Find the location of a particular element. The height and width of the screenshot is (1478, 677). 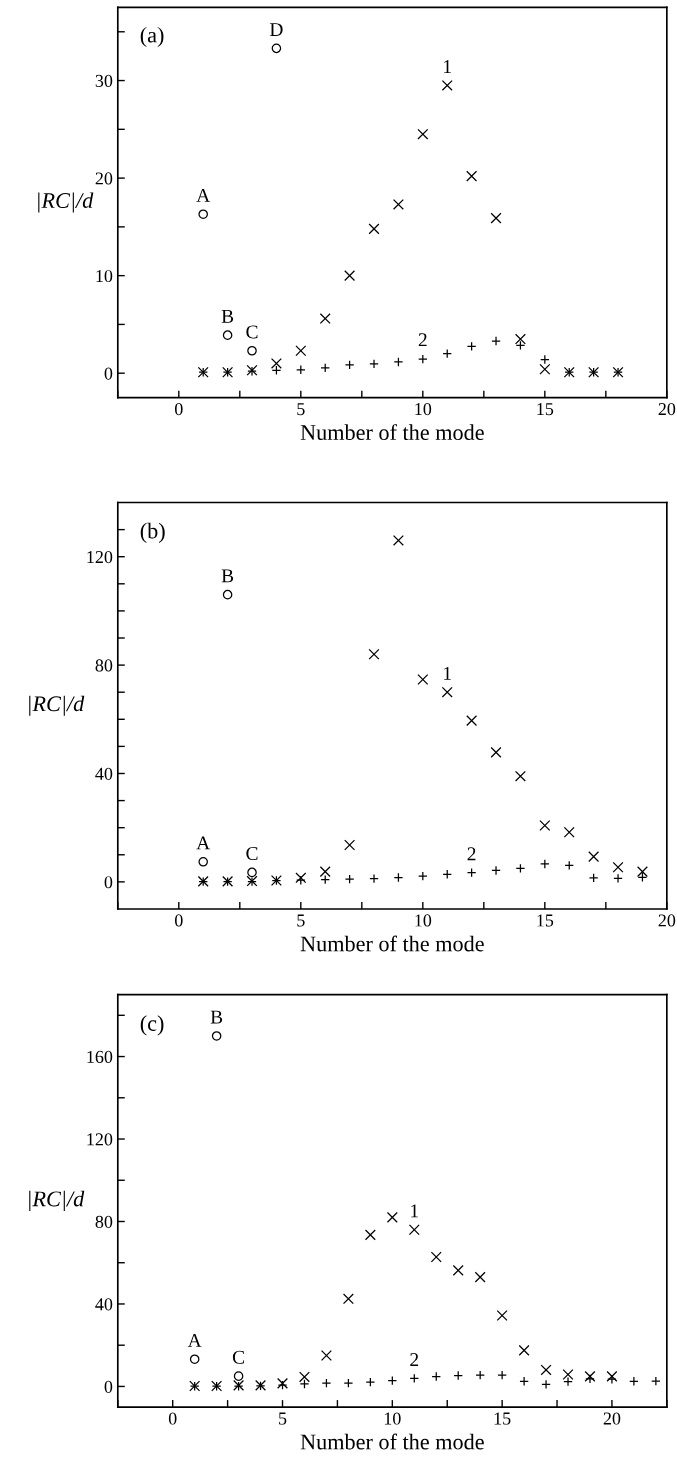

y-tick-label: 30 is located at coordinates (104, 80).